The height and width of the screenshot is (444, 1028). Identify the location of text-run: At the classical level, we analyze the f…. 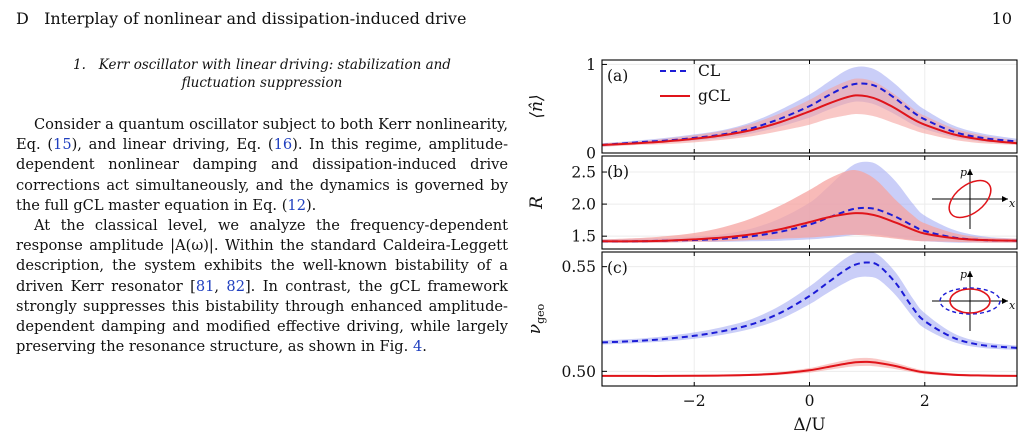
(262, 256).